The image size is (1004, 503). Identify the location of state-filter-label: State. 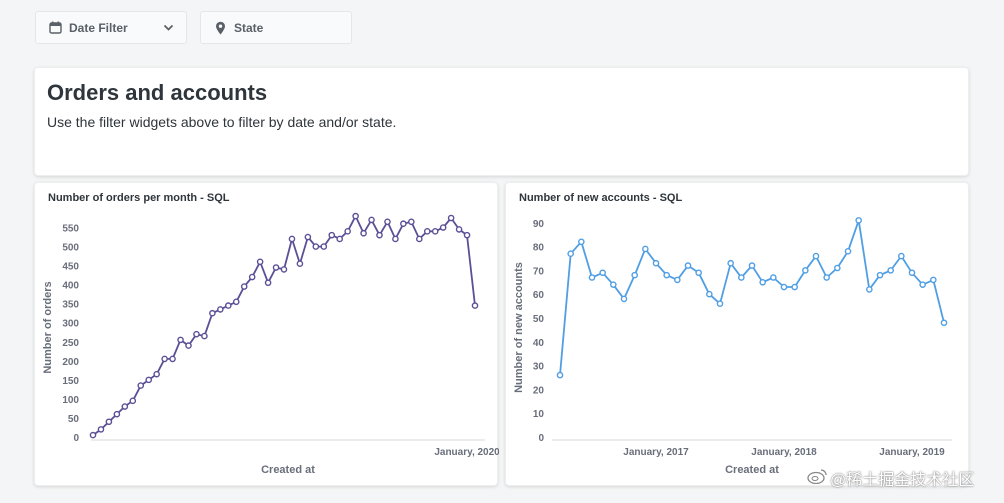
(249, 27).